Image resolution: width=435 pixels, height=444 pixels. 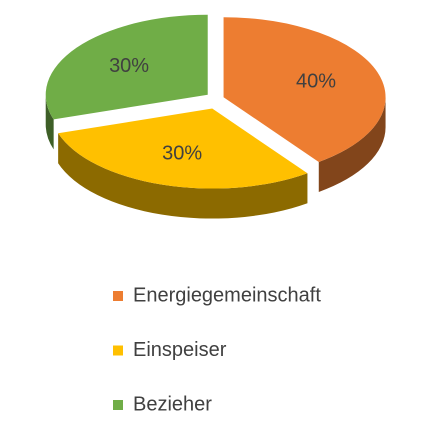 I want to click on data-label: 40%, so click(x=316, y=82).